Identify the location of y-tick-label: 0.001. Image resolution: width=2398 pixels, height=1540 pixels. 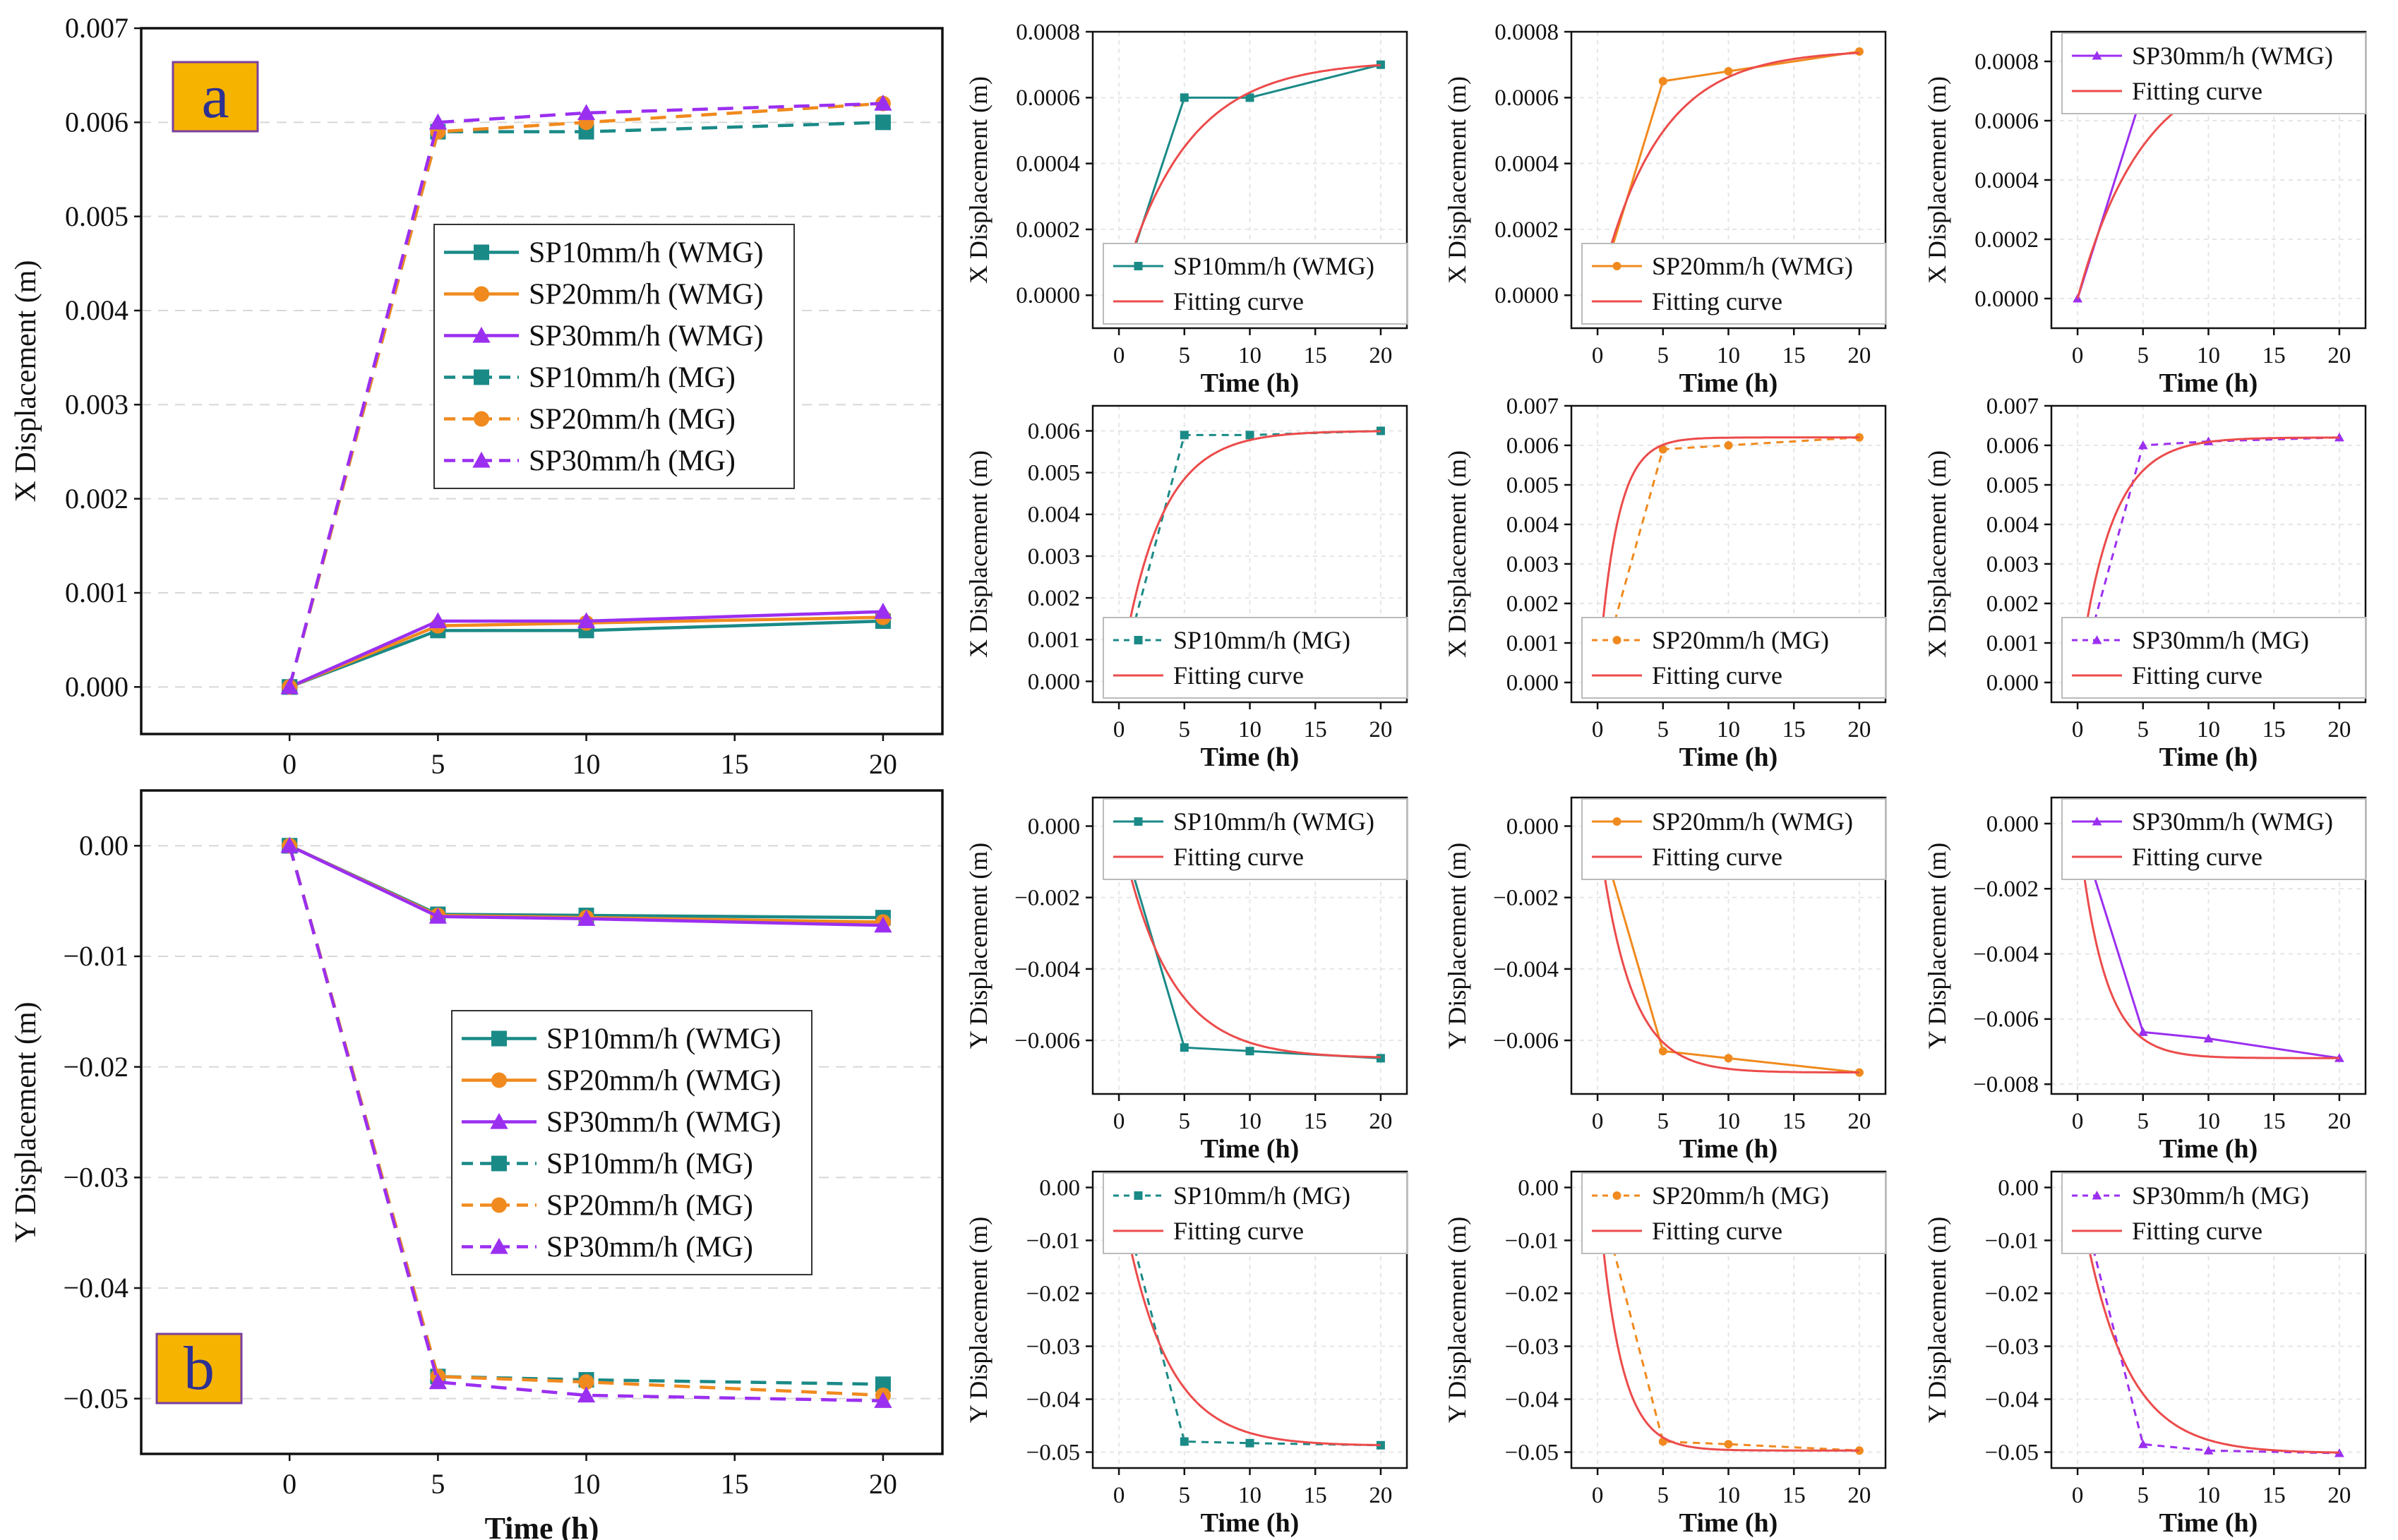
(1054, 640).